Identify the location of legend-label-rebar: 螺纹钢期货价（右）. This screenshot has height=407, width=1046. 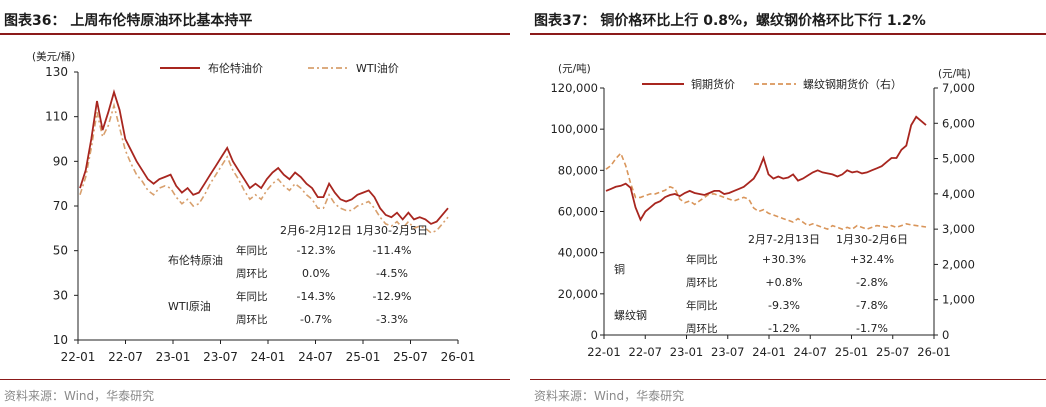
(852, 84).